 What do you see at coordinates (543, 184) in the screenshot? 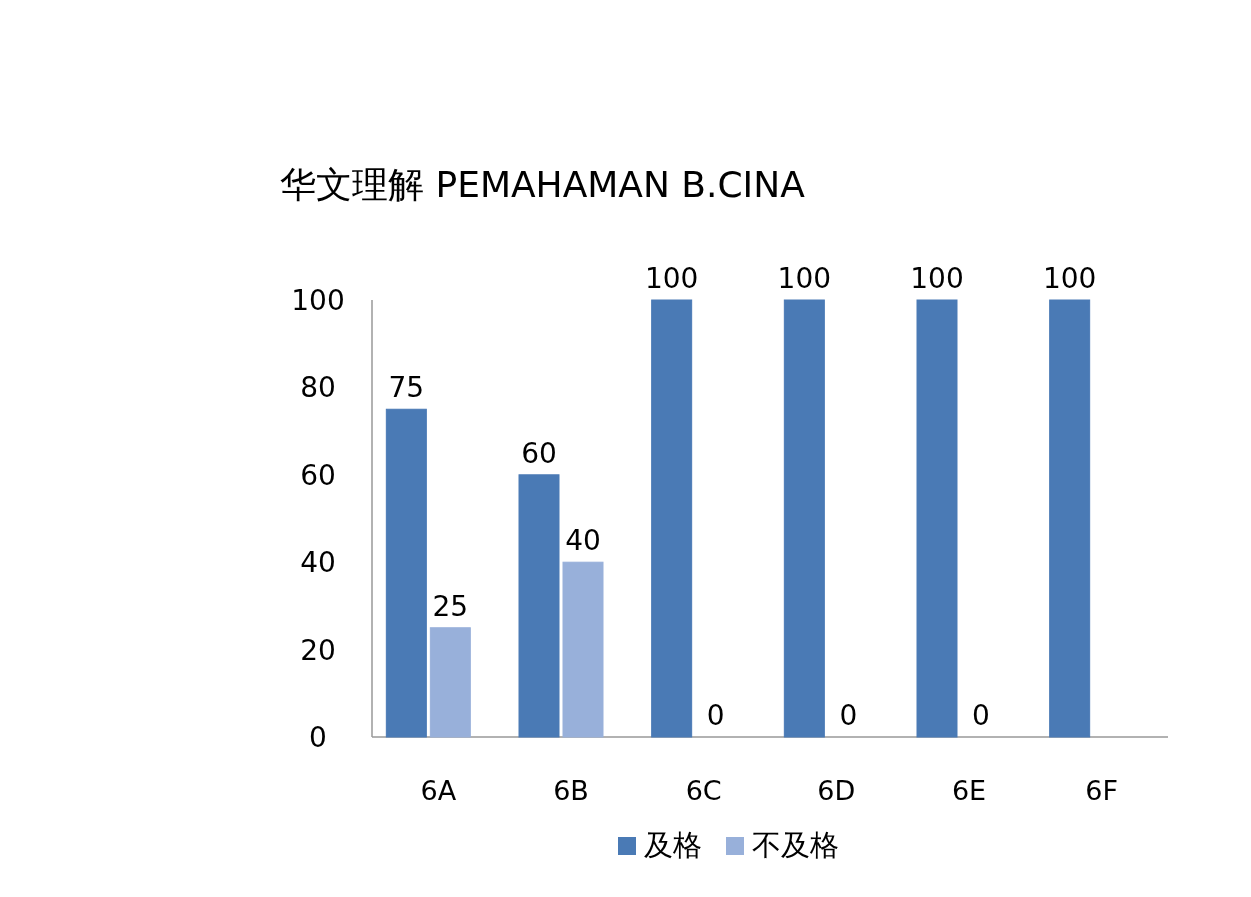
I see `chart-title: 华文理解 PEMAHAMAN B.CINA` at bounding box center [543, 184].